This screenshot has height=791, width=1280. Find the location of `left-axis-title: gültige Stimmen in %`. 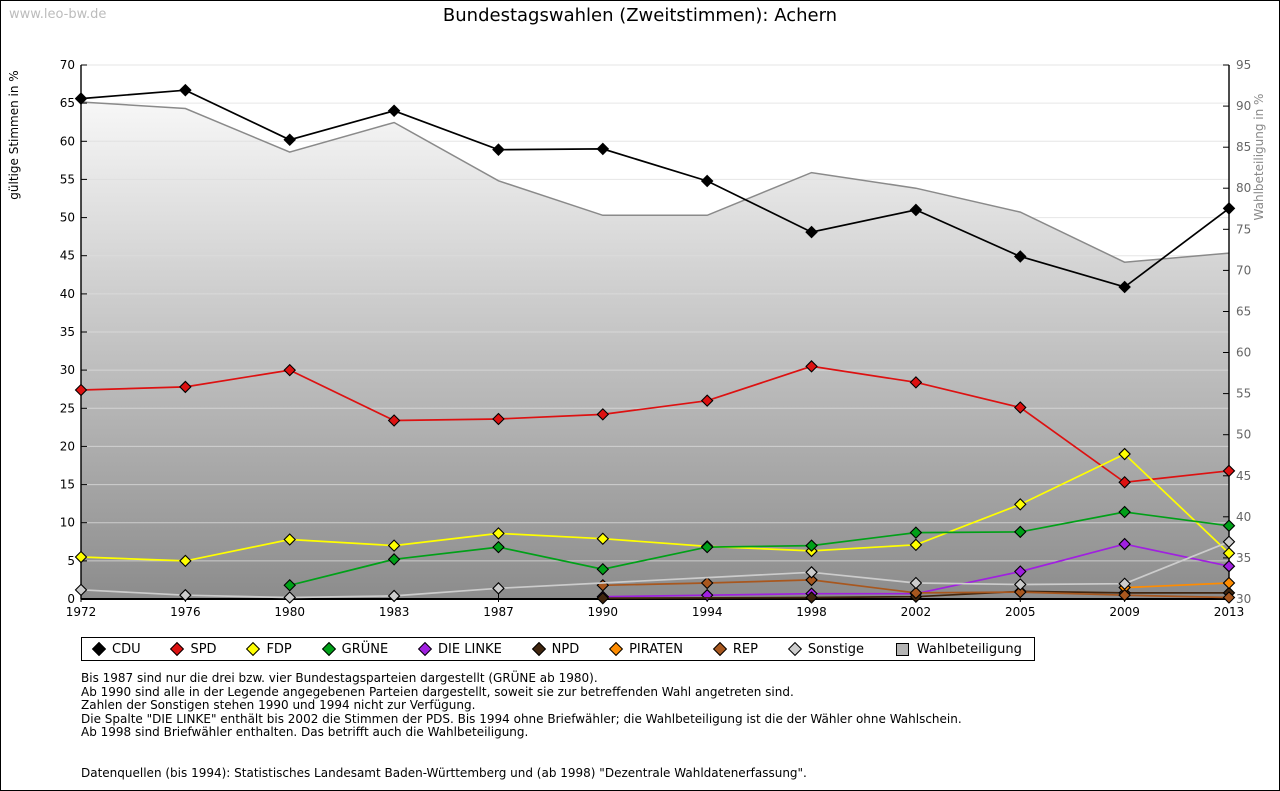

left-axis-title: gültige Stimmen in % is located at coordinates (14, 134).